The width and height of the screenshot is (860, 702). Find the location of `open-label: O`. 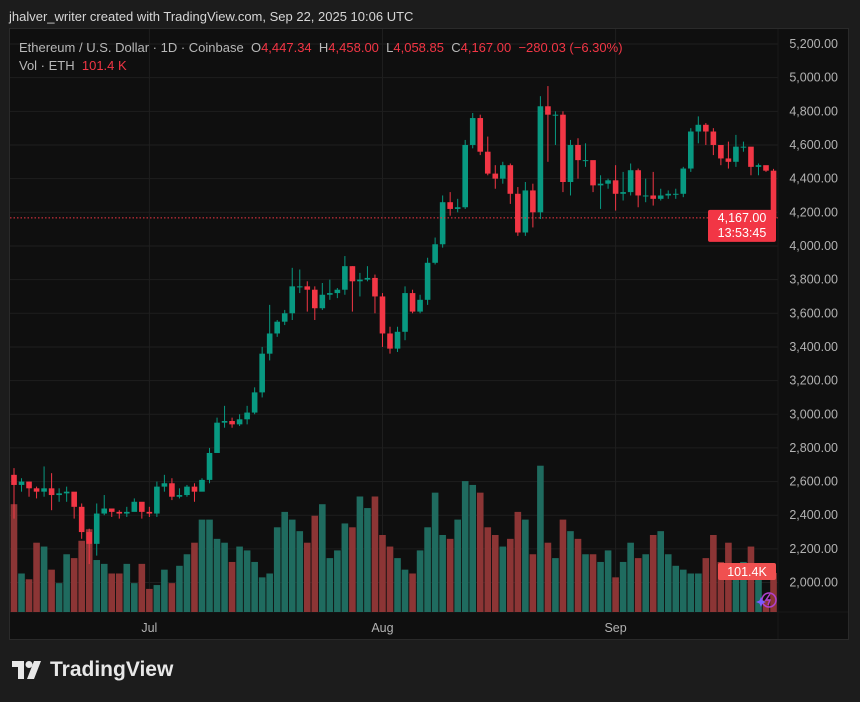

open-label: O is located at coordinates (256, 47).